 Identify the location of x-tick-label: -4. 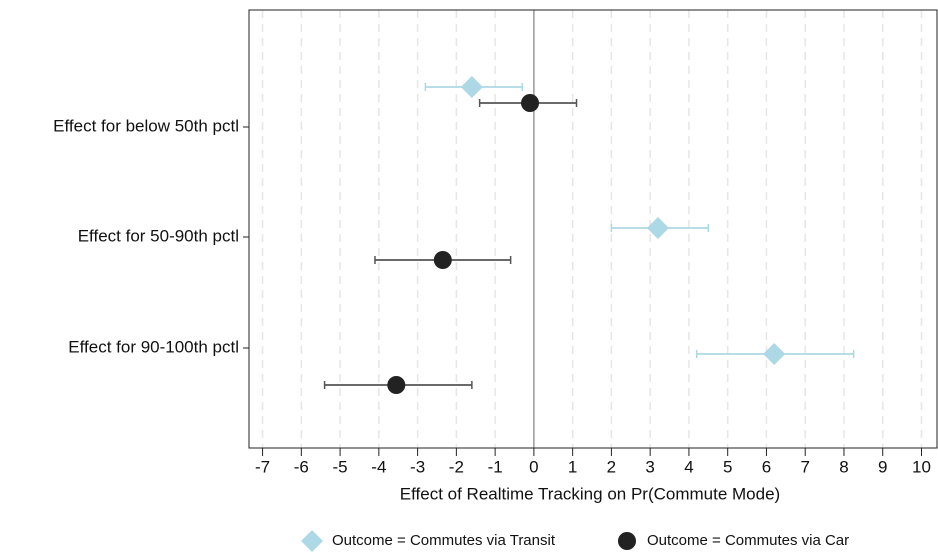
(378, 466).